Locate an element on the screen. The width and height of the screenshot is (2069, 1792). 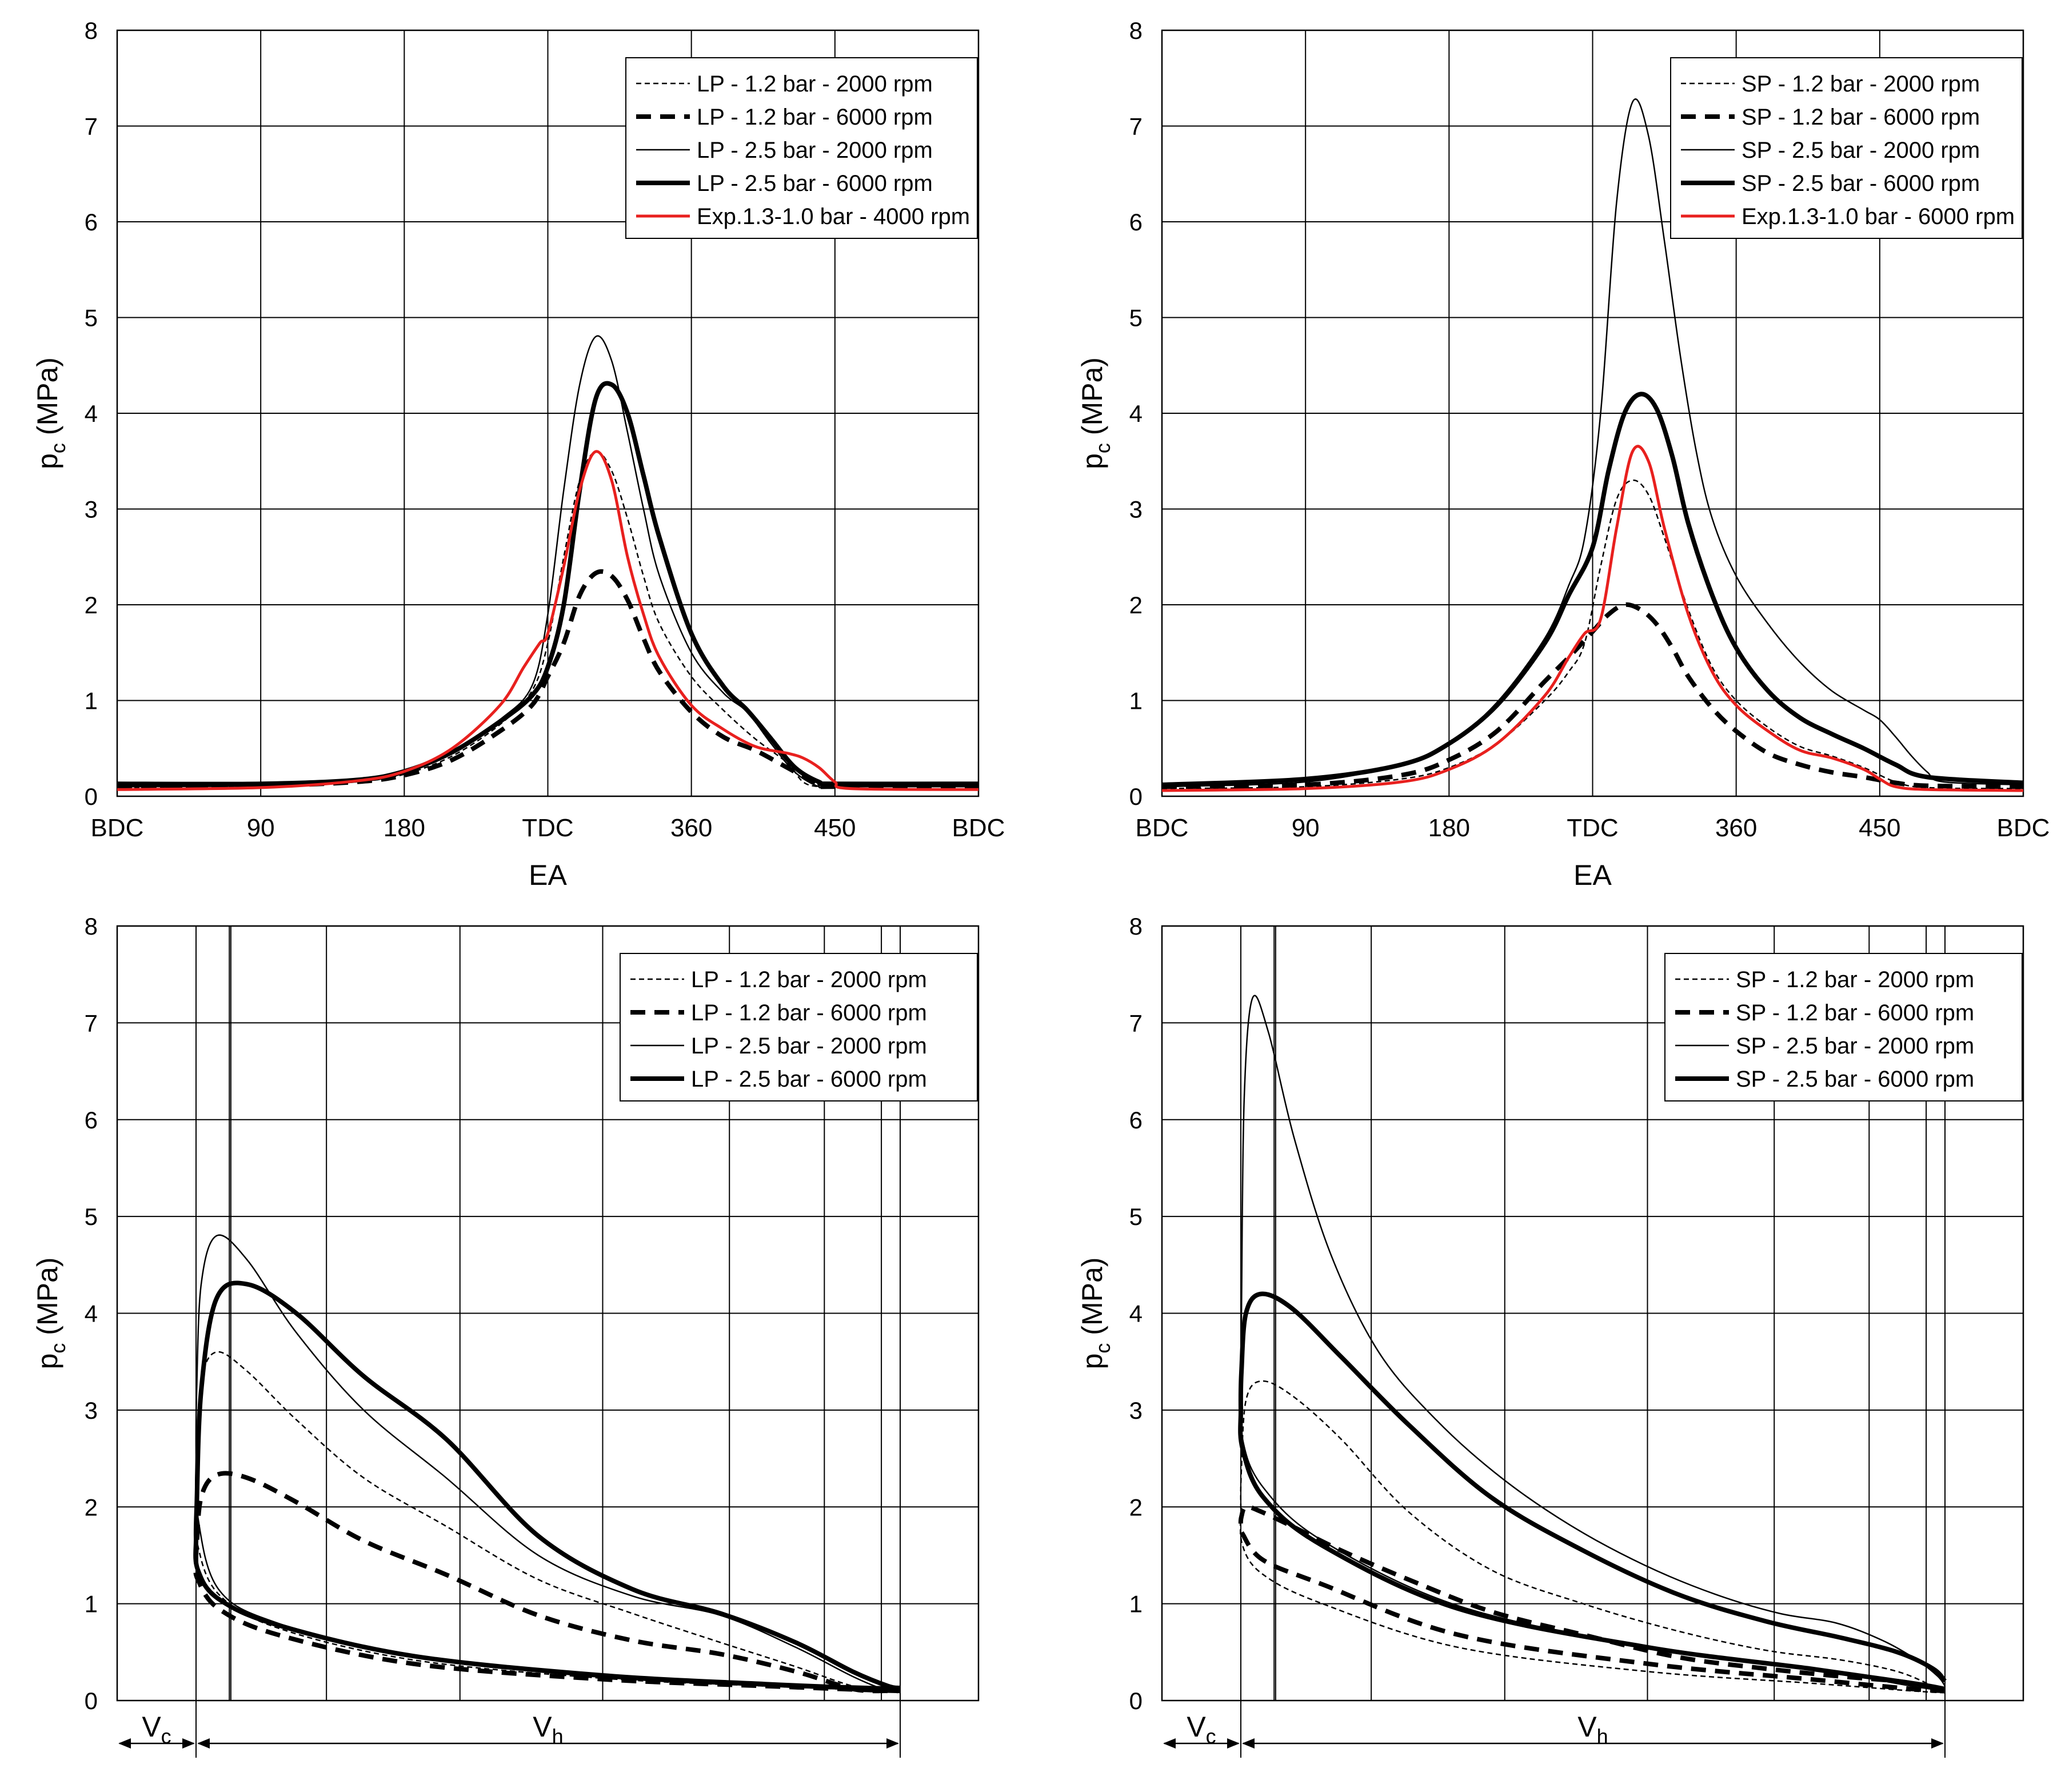
legend-label: Exp.1.3-1.0 bar - 4000 rpm is located at coordinates (833, 216).